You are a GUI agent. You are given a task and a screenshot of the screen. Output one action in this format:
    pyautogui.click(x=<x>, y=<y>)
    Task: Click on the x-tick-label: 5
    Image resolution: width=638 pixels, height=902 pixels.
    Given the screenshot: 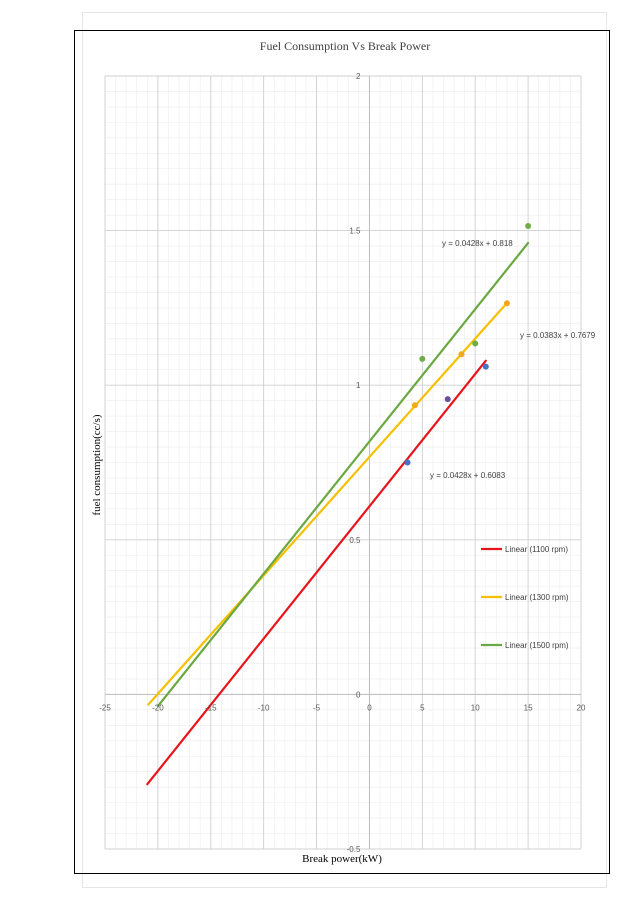 What is the action you would take?
    pyautogui.click(x=422, y=707)
    